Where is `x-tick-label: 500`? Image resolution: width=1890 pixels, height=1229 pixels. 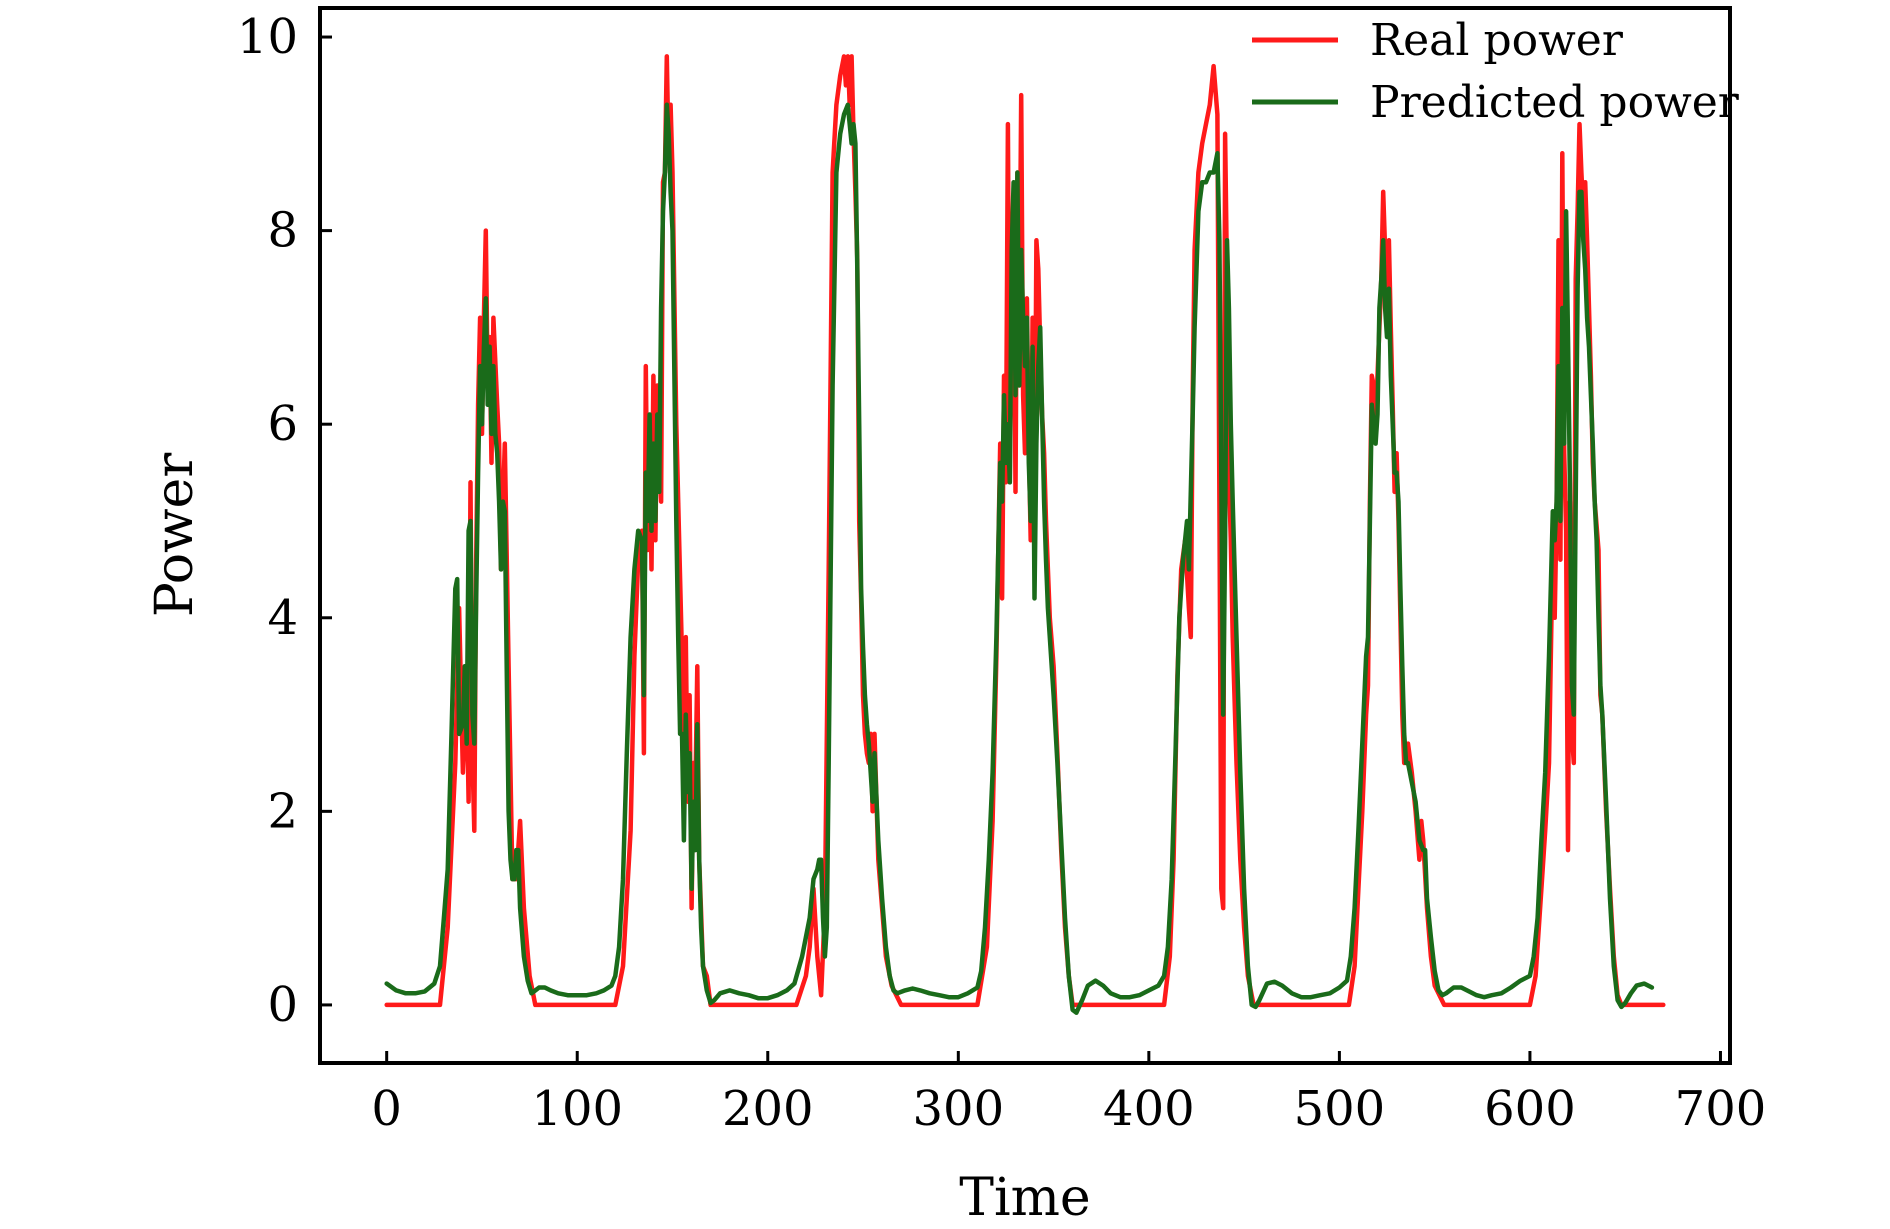
x-tick-label: 500 is located at coordinates (1340, 1109).